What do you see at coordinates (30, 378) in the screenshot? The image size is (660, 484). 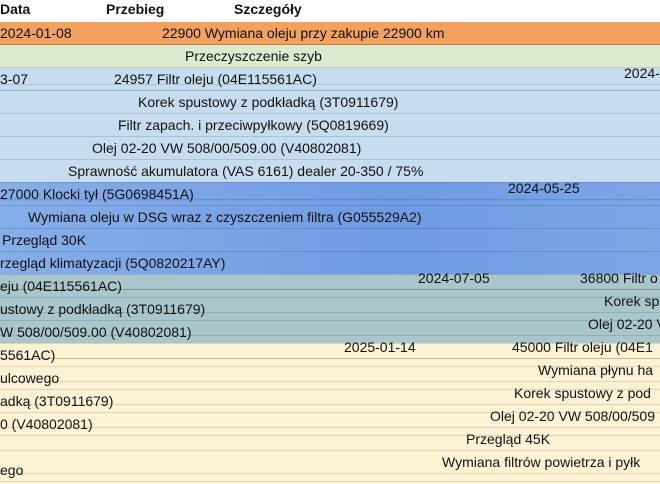 I see `table-cell: ulcowego` at bounding box center [30, 378].